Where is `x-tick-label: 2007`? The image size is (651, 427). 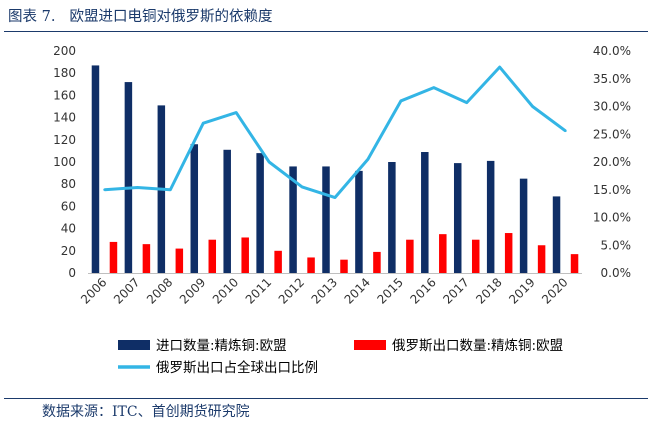 x-tick-label: 2007 is located at coordinates (126, 290).